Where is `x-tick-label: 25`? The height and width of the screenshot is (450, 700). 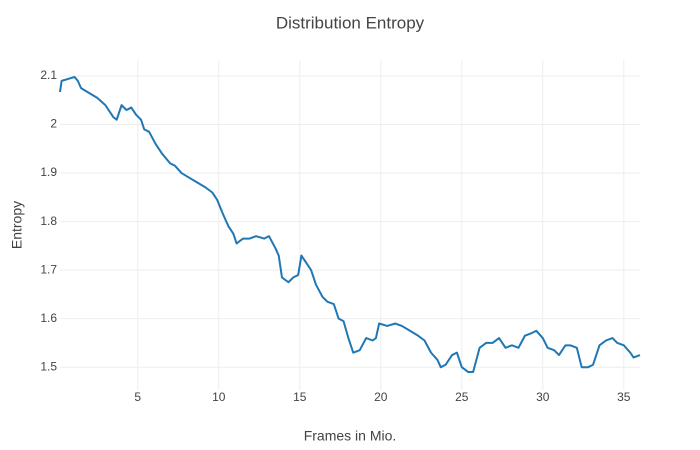
x-tick-label: 25 is located at coordinates (462, 397).